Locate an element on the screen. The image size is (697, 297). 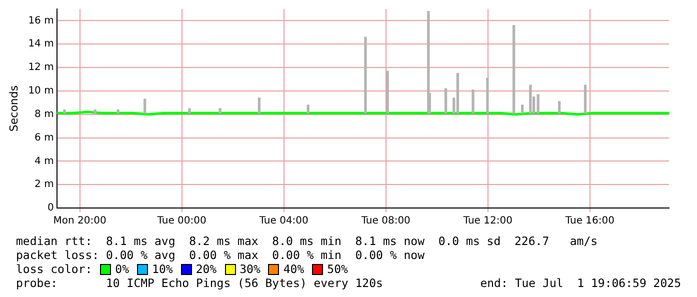
x-tick-label: Tue 04:00 is located at coordinates (283, 221).